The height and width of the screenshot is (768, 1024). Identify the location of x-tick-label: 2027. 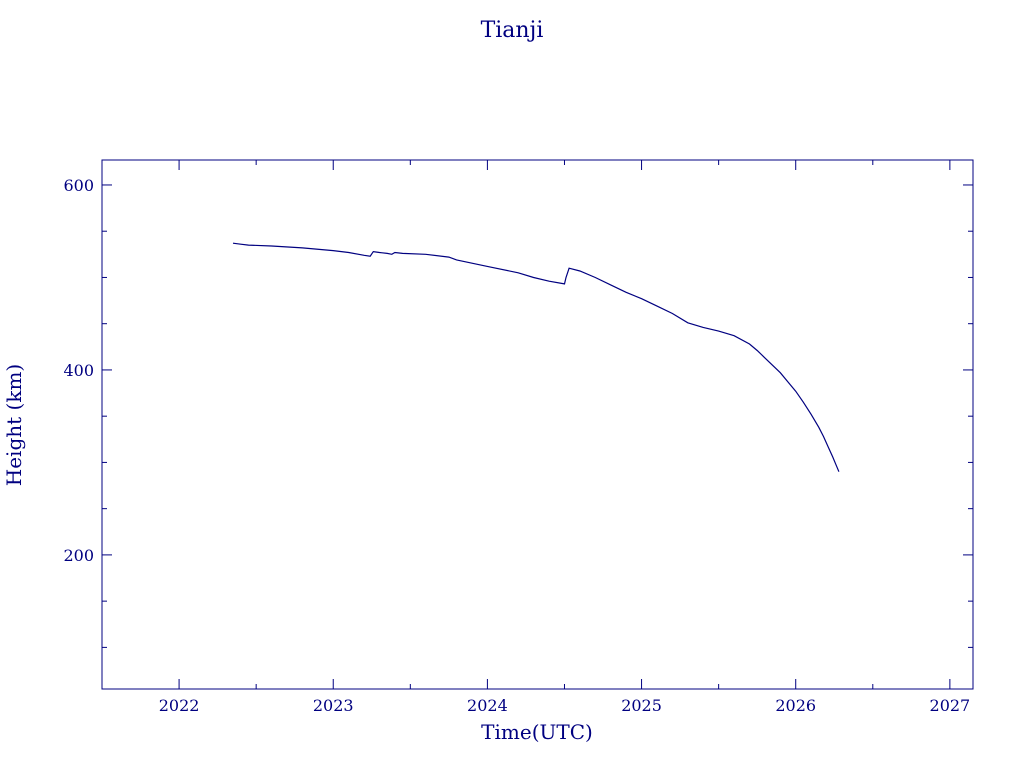
(950, 705).